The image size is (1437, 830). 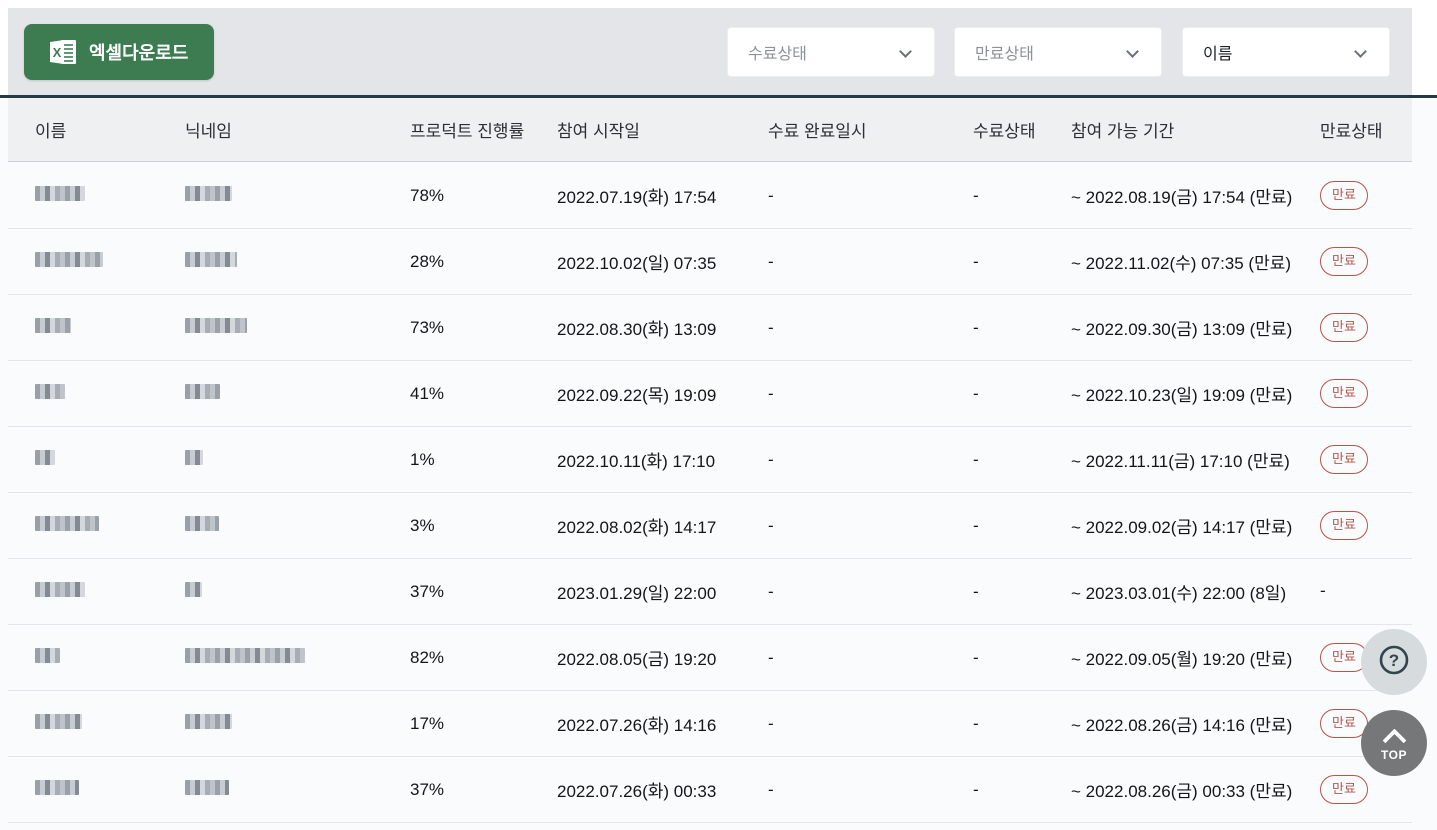 What do you see at coordinates (637, 725) in the screenshot?
I see `cell-start-date: 2022.07.26(화) 14:16` at bounding box center [637, 725].